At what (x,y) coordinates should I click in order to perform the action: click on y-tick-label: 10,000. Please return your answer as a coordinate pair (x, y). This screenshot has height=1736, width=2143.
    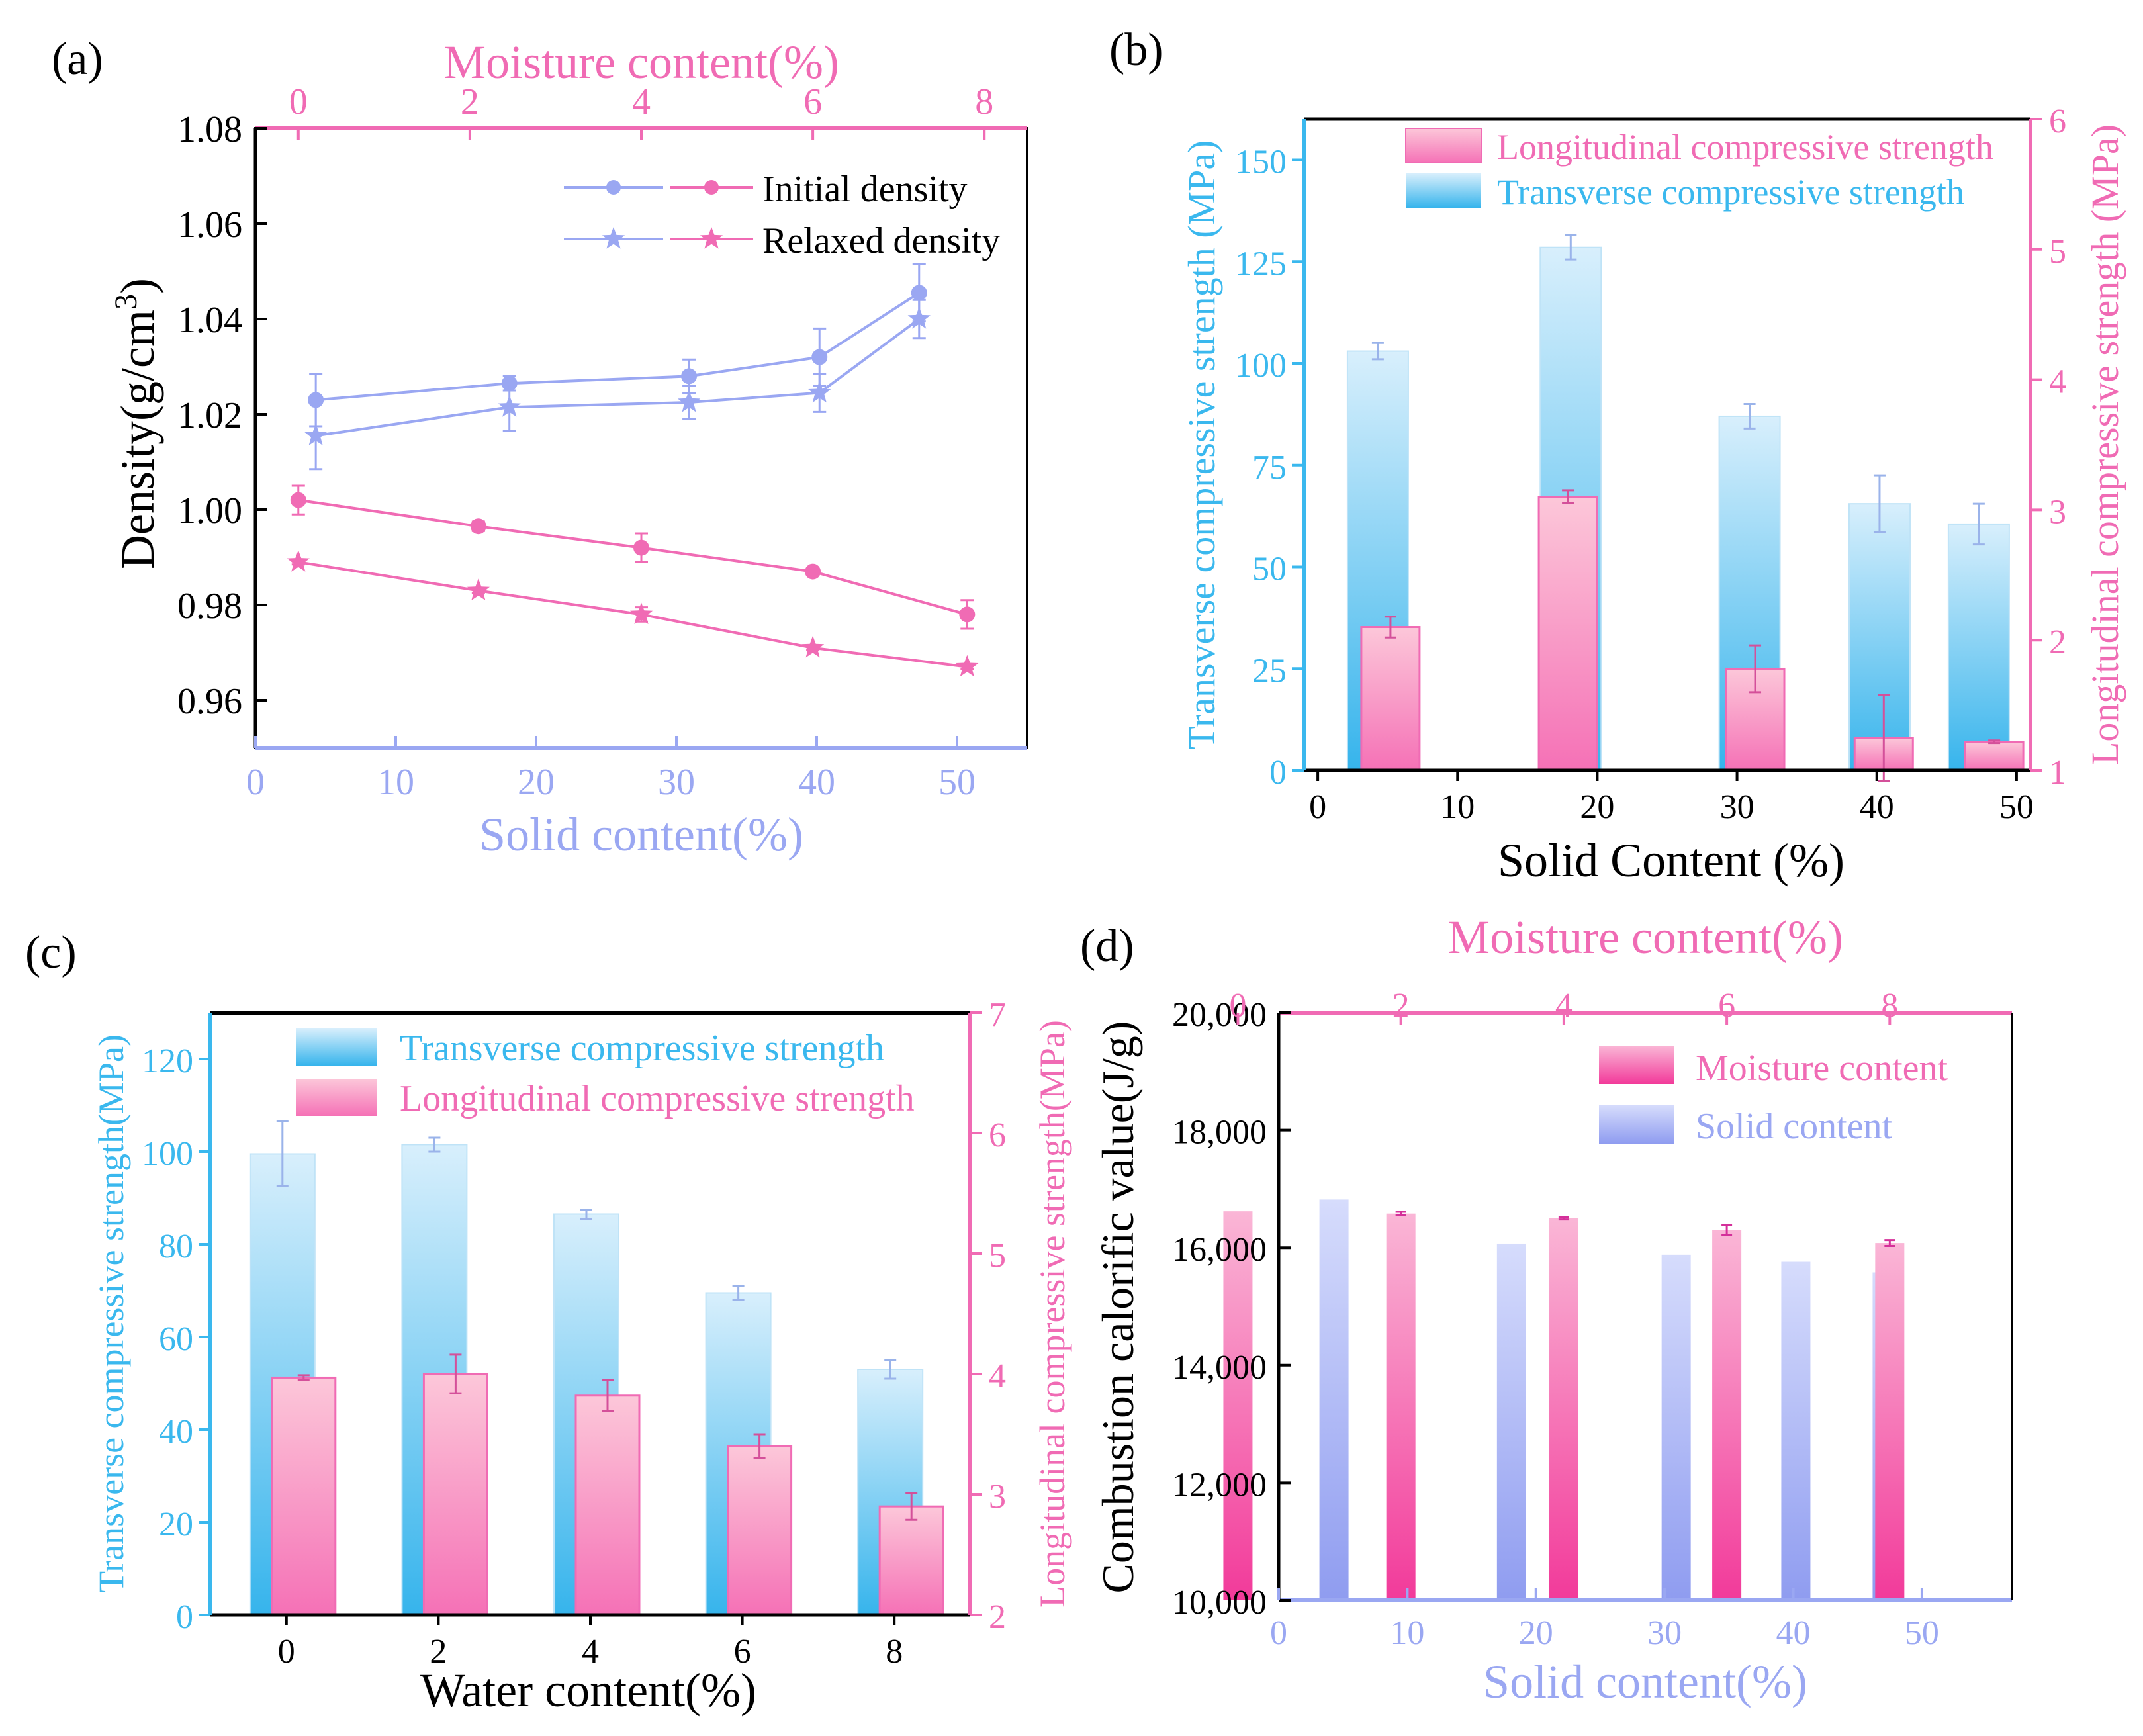
    Looking at the image, I should click on (1219, 1603).